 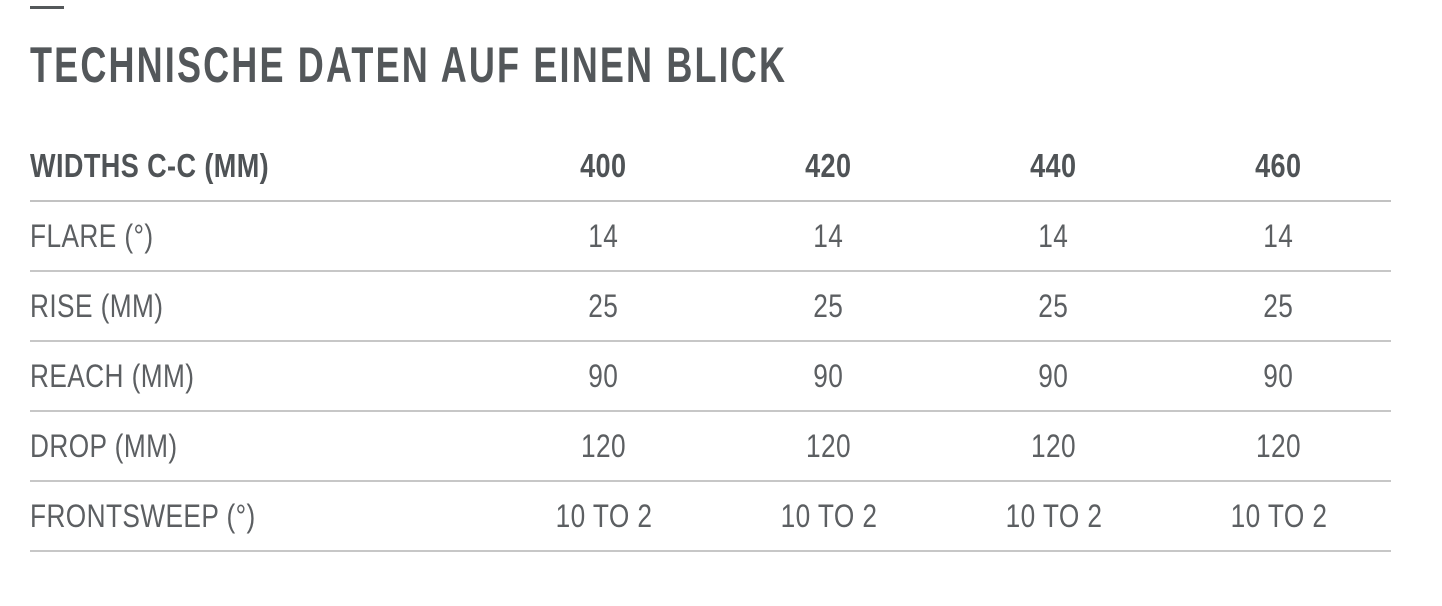 I want to click on row-label-cell: FRONTSWEEP (°), so click(x=260, y=516).